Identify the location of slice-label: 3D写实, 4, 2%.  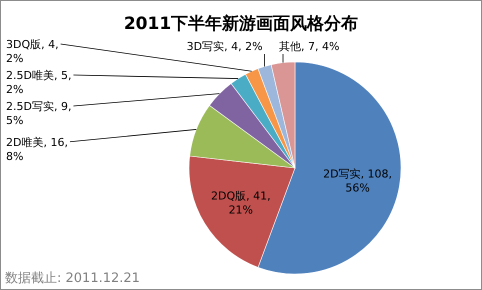
(224, 46).